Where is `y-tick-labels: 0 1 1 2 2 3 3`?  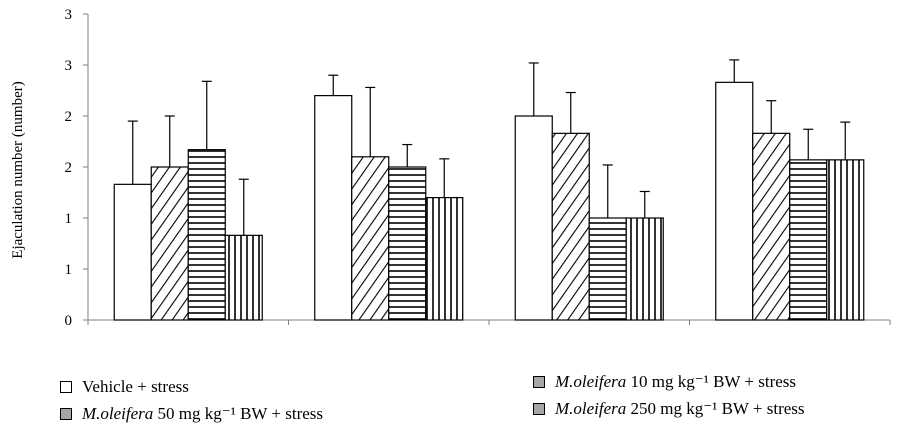
y-tick-labels: 0 1 1 2 2 3 3 is located at coordinates (69, 168).